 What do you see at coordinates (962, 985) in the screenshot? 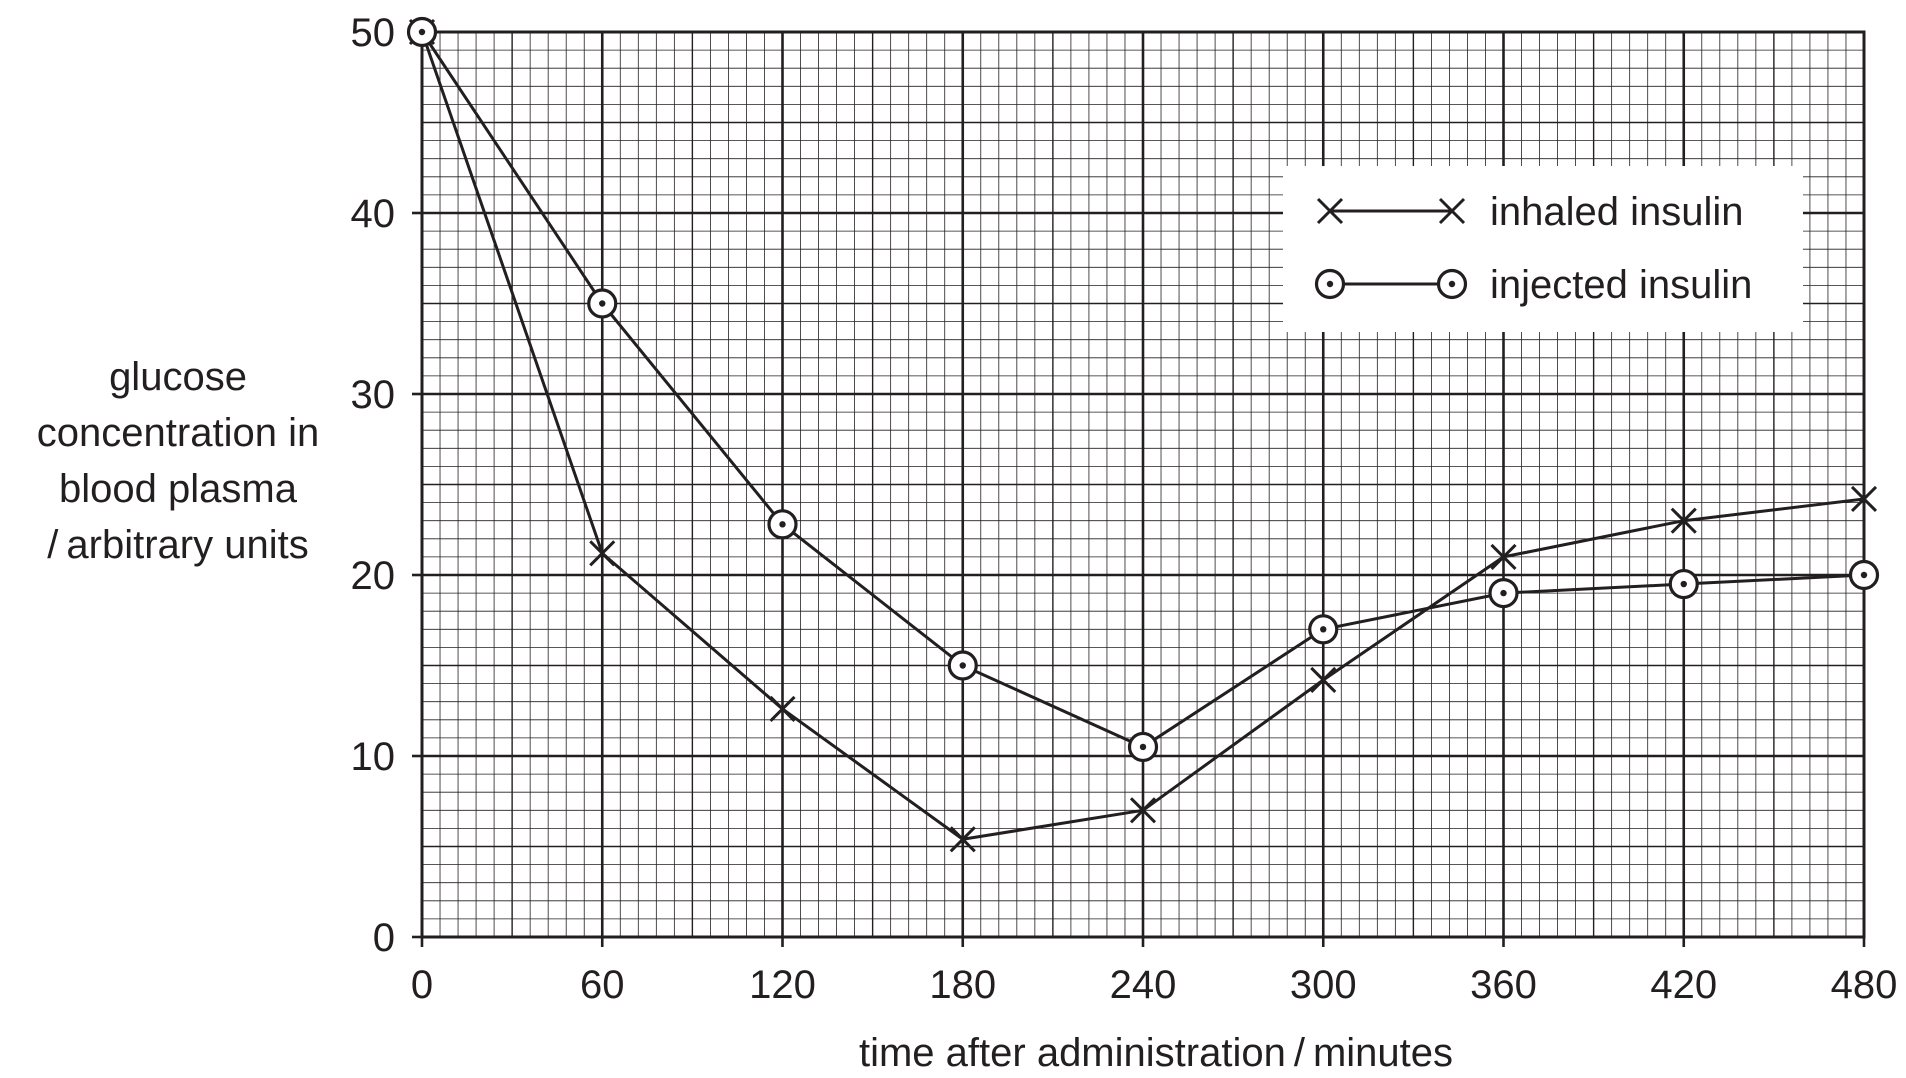
I see `x-tick-label: 180` at bounding box center [962, 985].